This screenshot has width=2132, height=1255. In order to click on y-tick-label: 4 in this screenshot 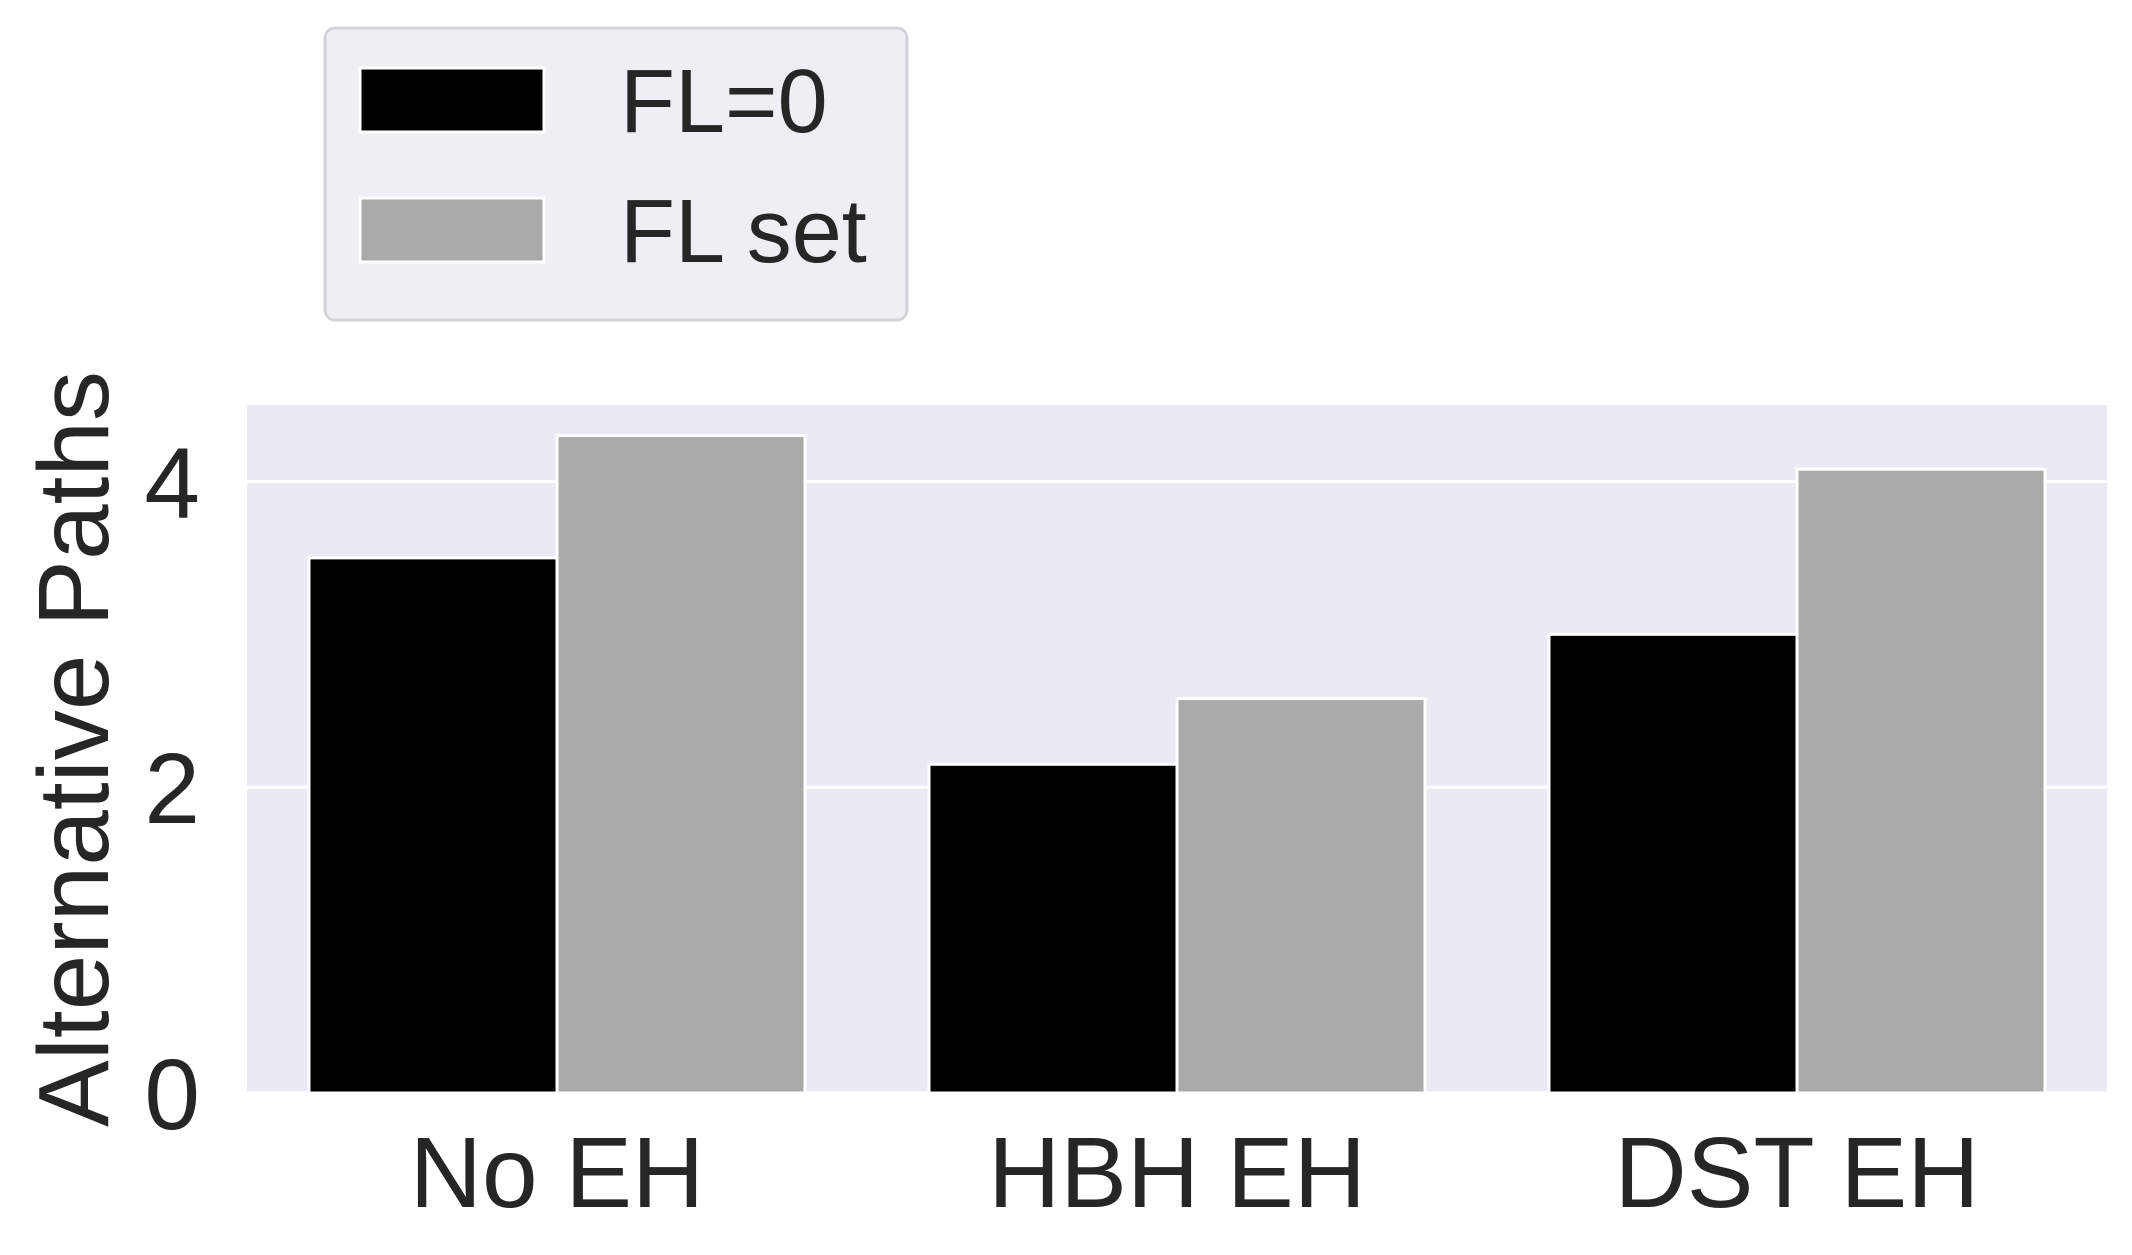, I will do `click(172, 483)`.